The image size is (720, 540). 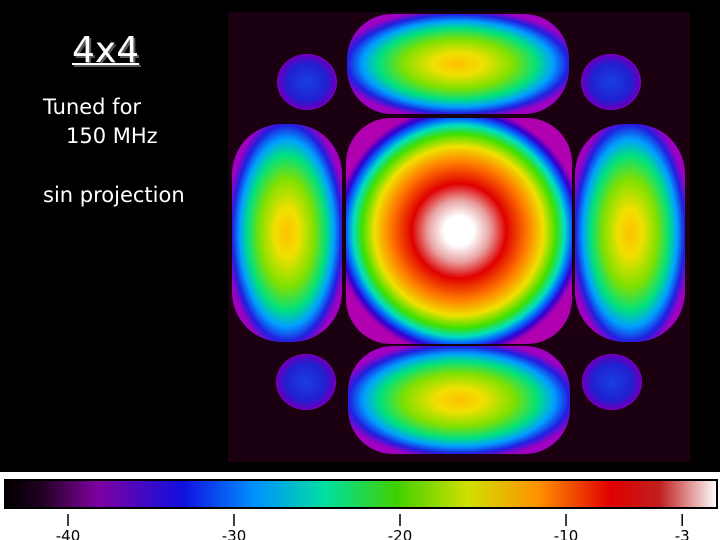 I want to click on tick-label: -10, so click(x=566, y=533).